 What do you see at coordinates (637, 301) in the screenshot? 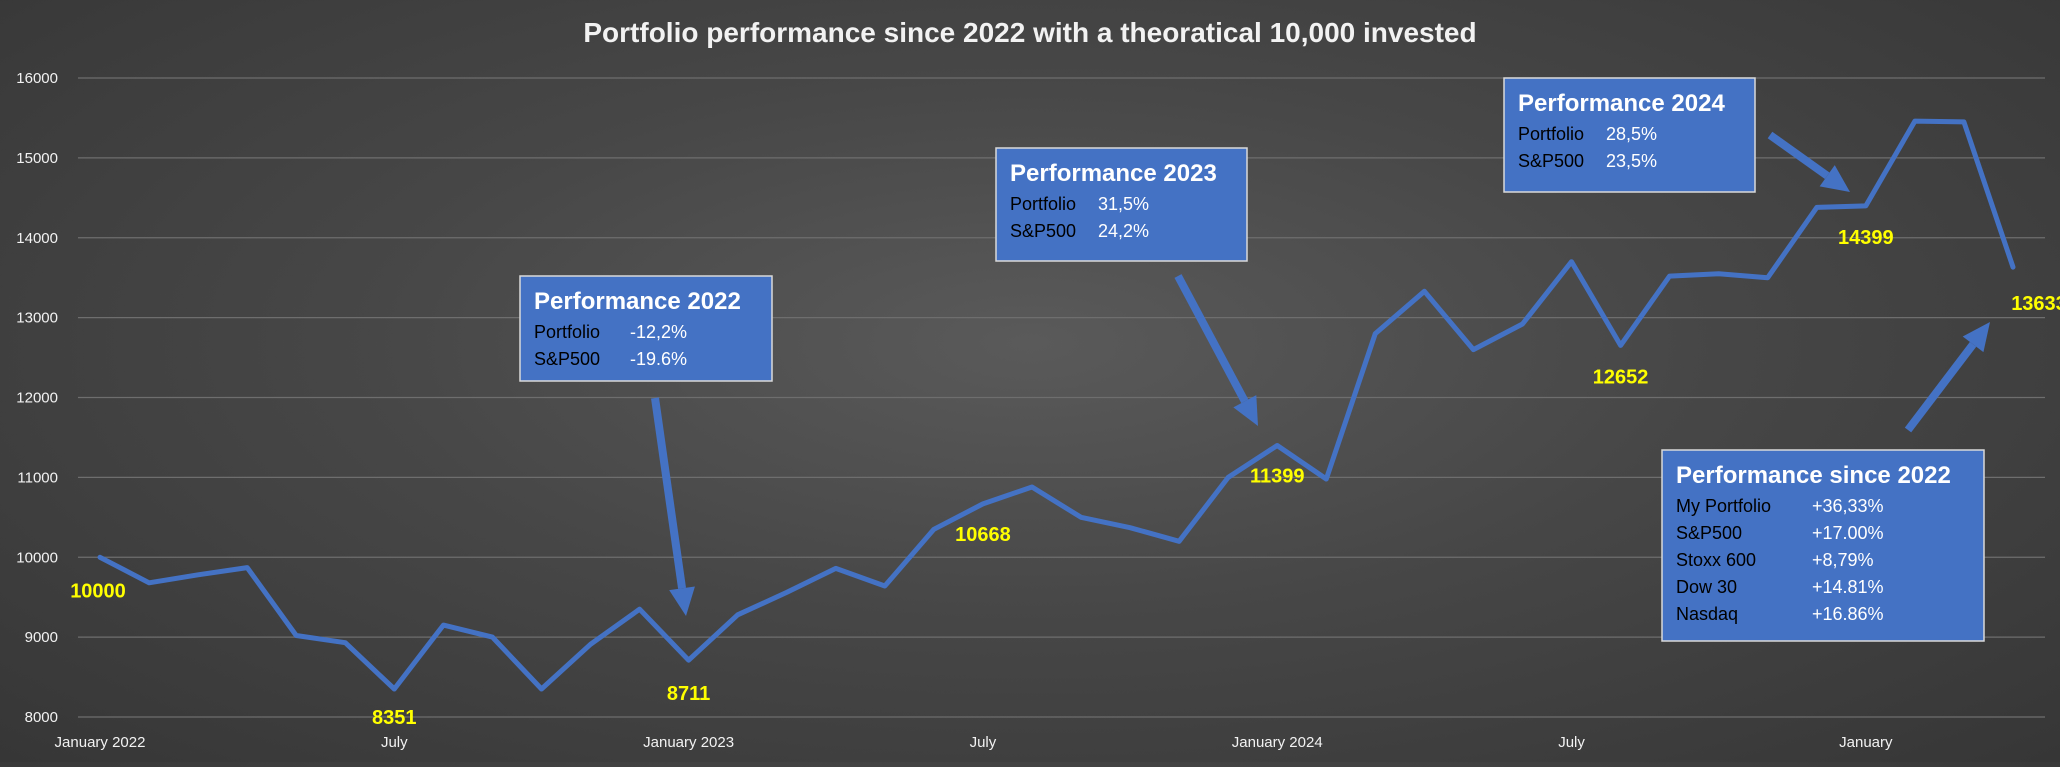
I see `annotation-title: Performance 2022` at bounding box center [637, 301].